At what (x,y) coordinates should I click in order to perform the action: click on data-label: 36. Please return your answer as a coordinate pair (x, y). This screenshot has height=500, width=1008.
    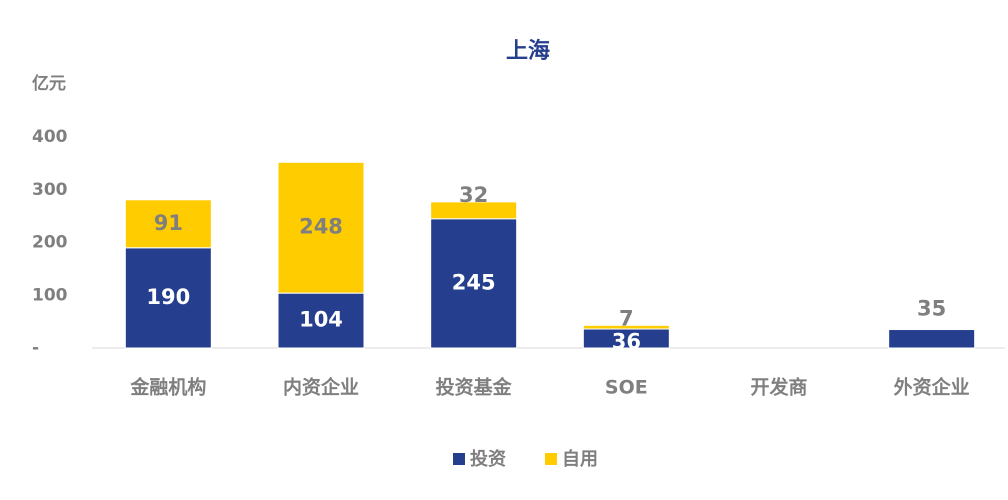
    Looking at the image, I should click on (626, 342).